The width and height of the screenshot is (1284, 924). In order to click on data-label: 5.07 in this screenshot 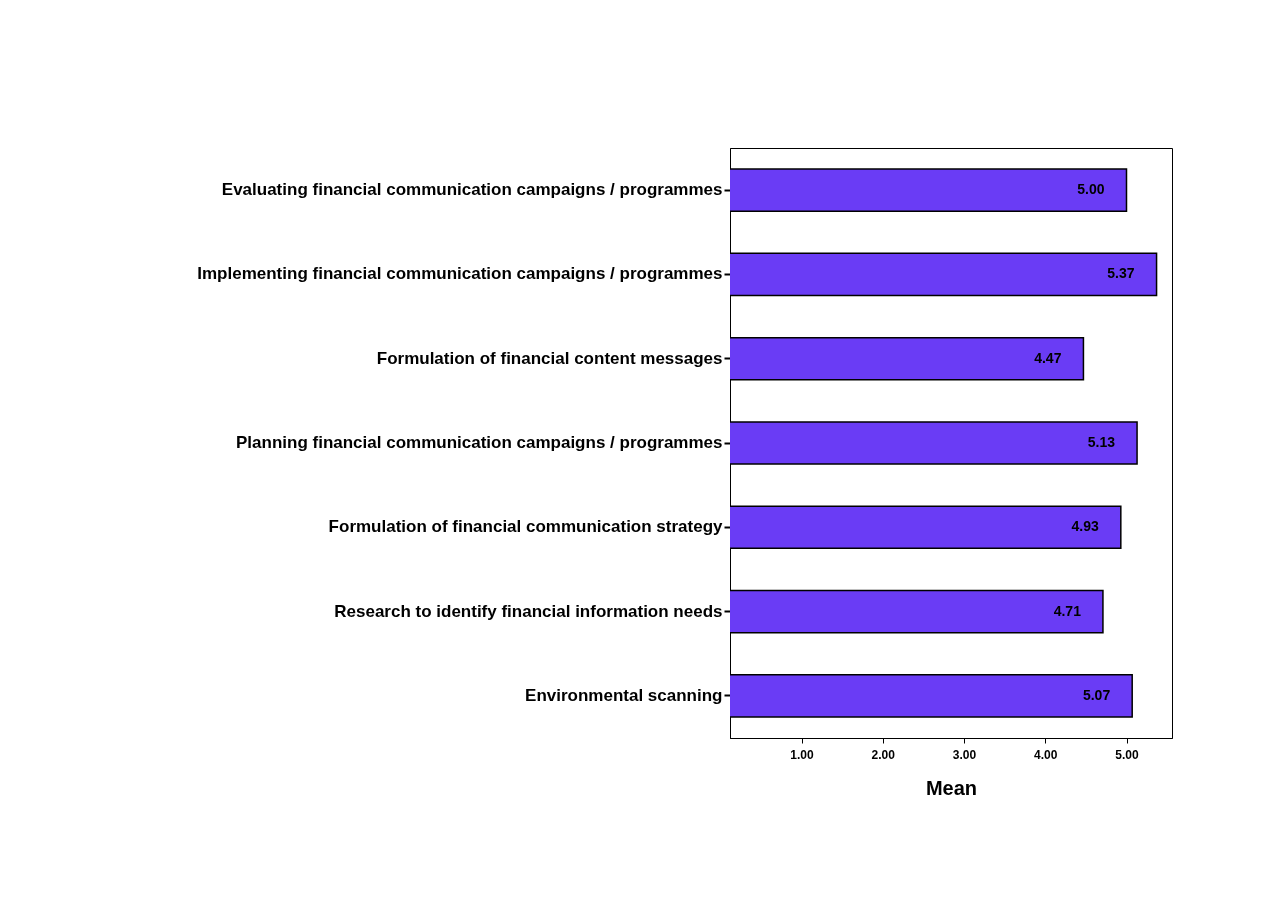, I will do `click(1096, 694)`.